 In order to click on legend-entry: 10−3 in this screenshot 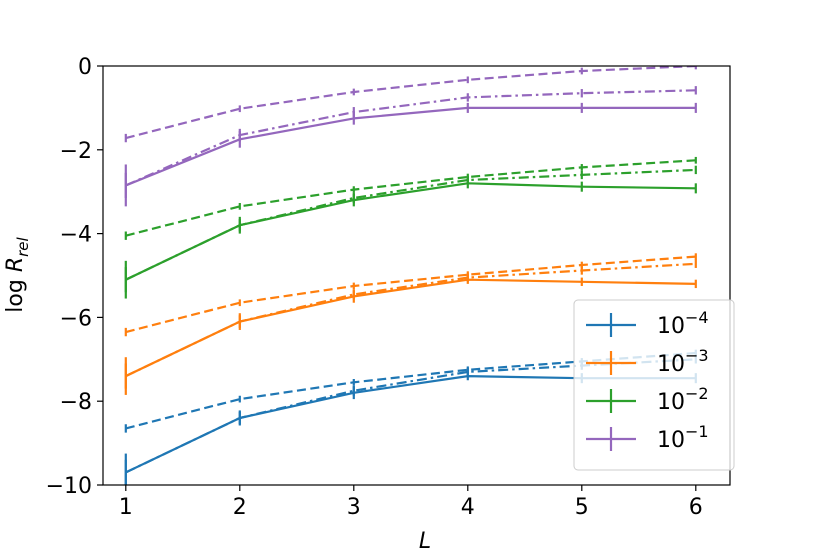, I will do `click(647, 361)`.